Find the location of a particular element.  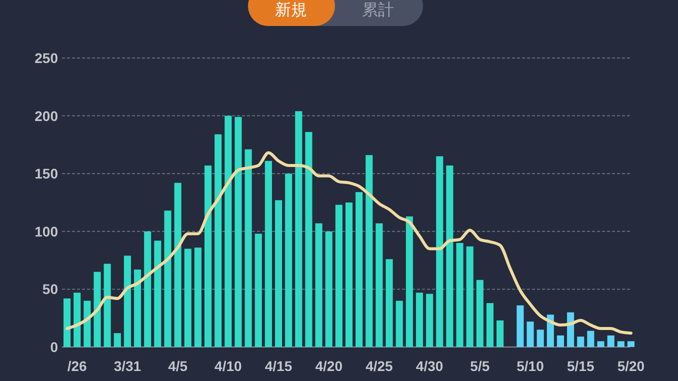

y-tick-label: 200 is located at coordinates (46, 116).